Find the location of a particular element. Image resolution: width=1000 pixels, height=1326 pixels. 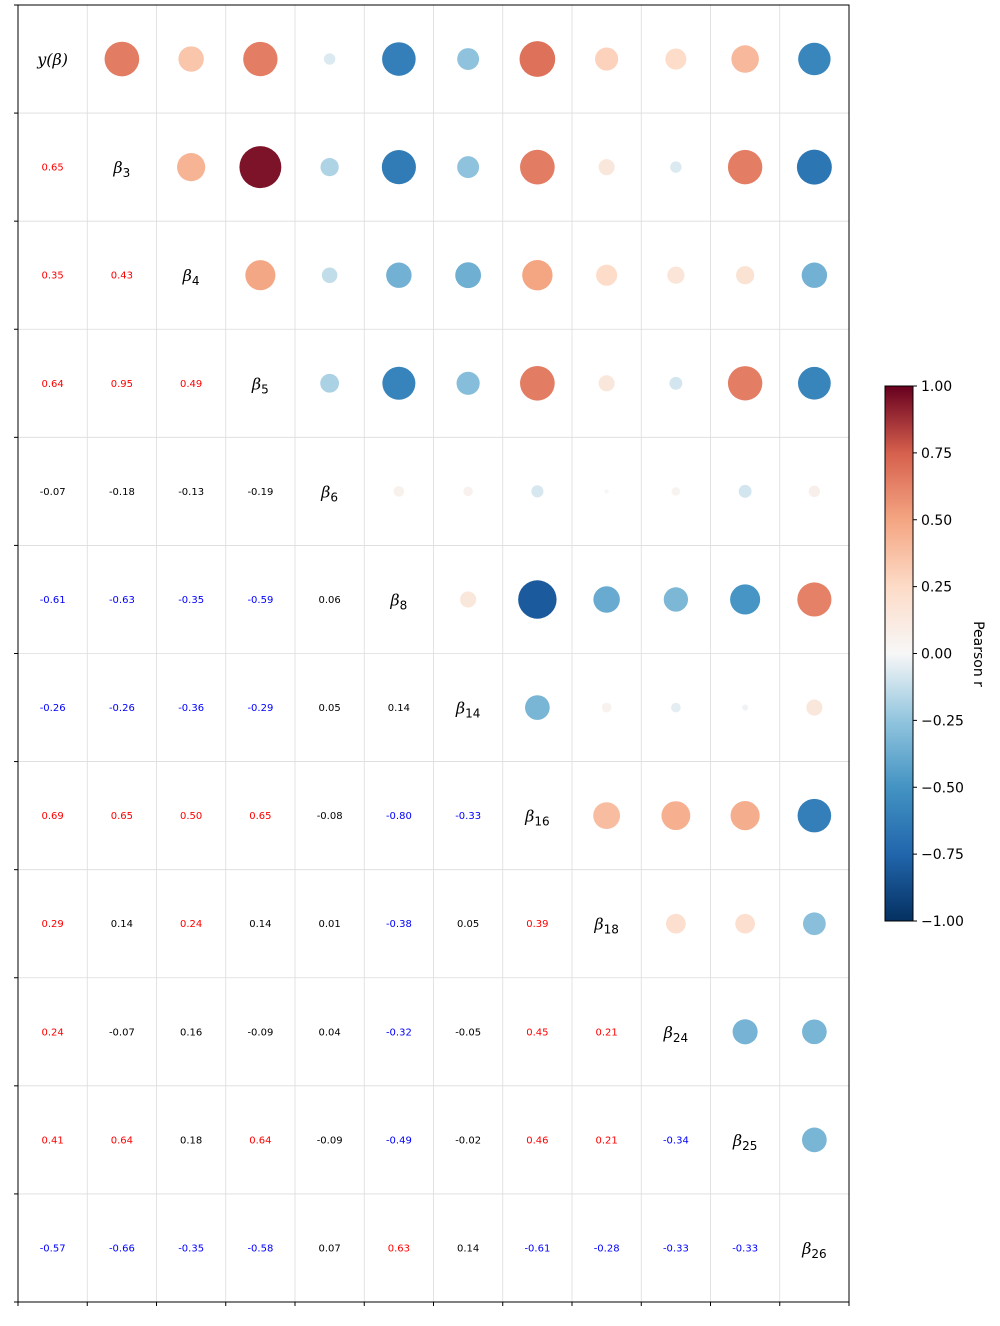

colorbar-ticks: 1.00 0.75 0.50 0.25 0.00 −0.25 −0.50 −0.75 −1.00 is located at coordinates (938, 654).